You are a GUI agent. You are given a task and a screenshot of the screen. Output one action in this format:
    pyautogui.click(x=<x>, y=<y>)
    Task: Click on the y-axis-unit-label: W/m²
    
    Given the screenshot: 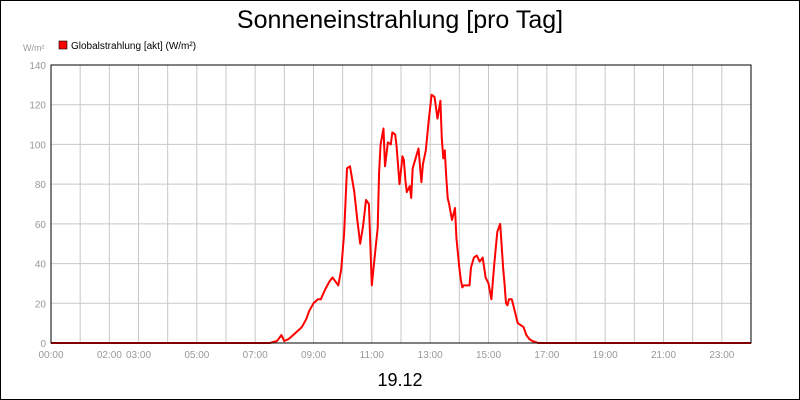 What is the action you would take?
    pyautogui.click(x=34, y=48)
    